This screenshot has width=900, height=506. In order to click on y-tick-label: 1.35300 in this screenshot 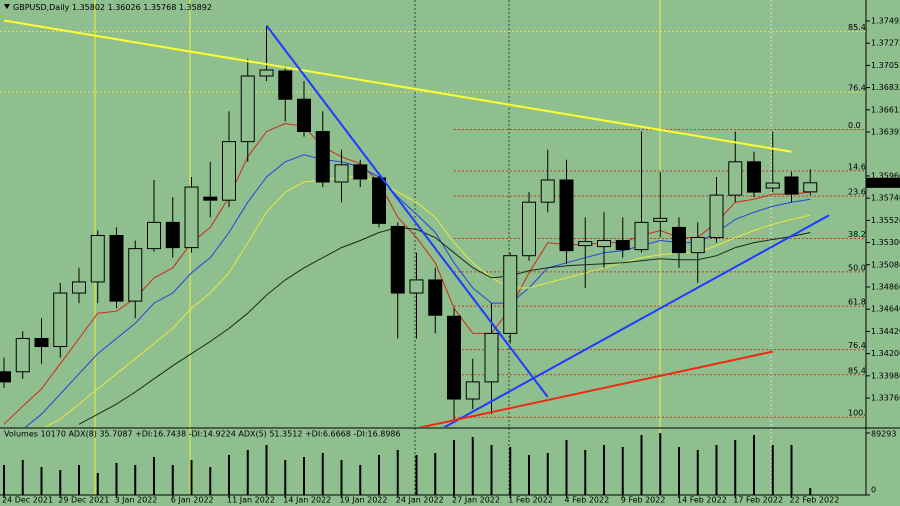, I will do `click(885, 242)`.